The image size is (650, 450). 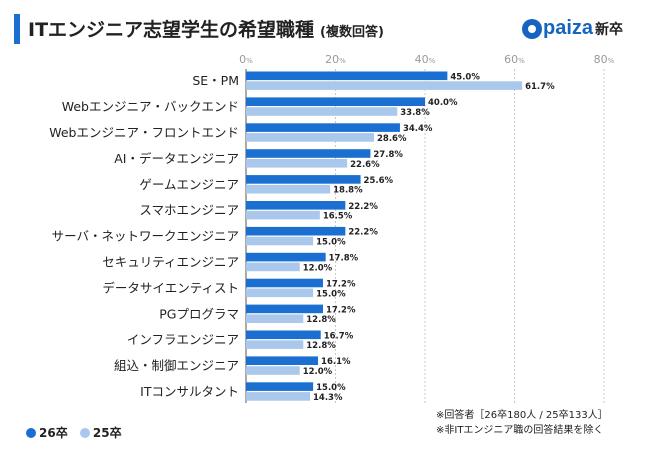 I want to click on brand-name: paiza, so click(x=568, y=28).